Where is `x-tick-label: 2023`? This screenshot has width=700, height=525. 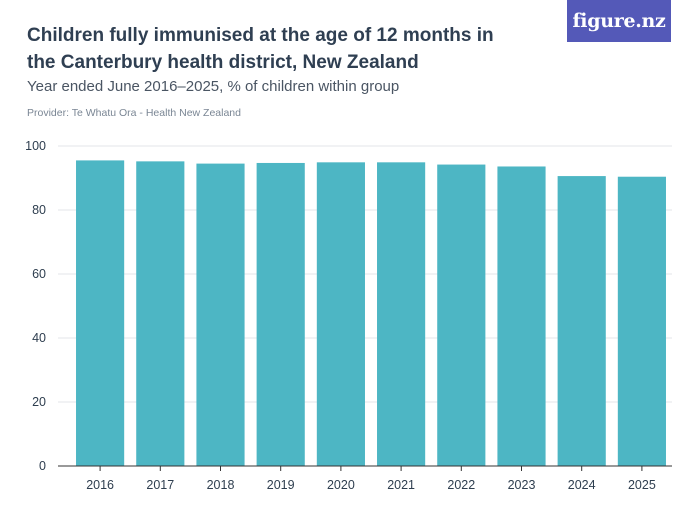
x-tick-label: 2023 is located at coordinates (522, 485).